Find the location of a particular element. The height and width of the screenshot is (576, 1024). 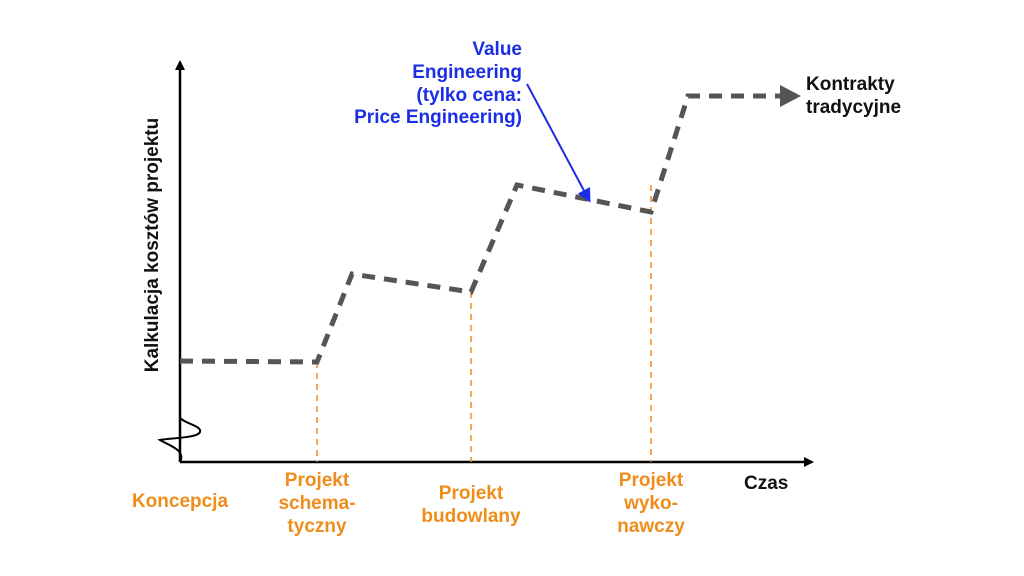

phase-execution-line-3: nawczy is located at coordinates (651, 526).